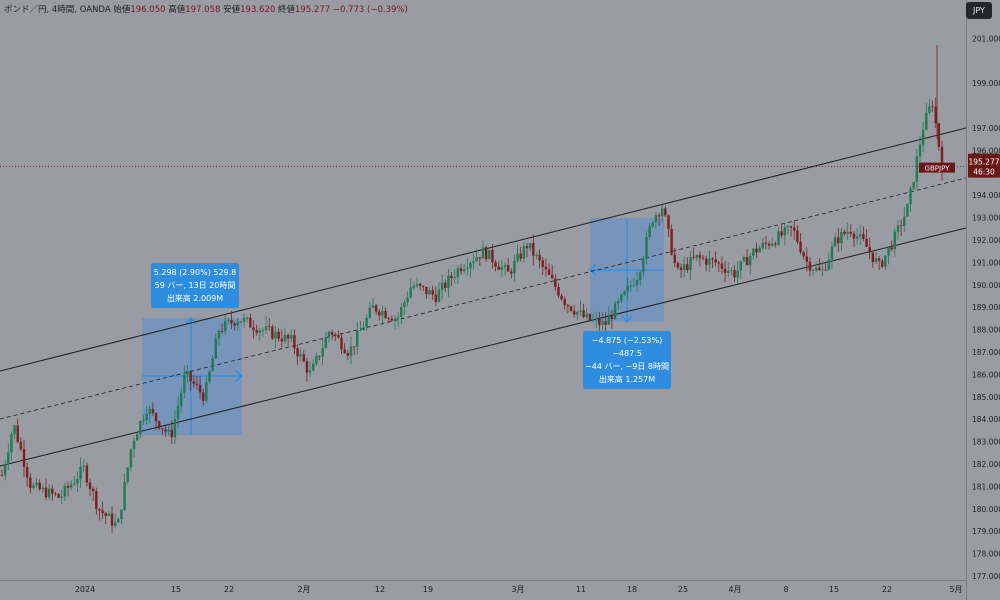  Describe the element at coordinates (286, 10) in the screenshot. I see `close-label: 終値` at that location.